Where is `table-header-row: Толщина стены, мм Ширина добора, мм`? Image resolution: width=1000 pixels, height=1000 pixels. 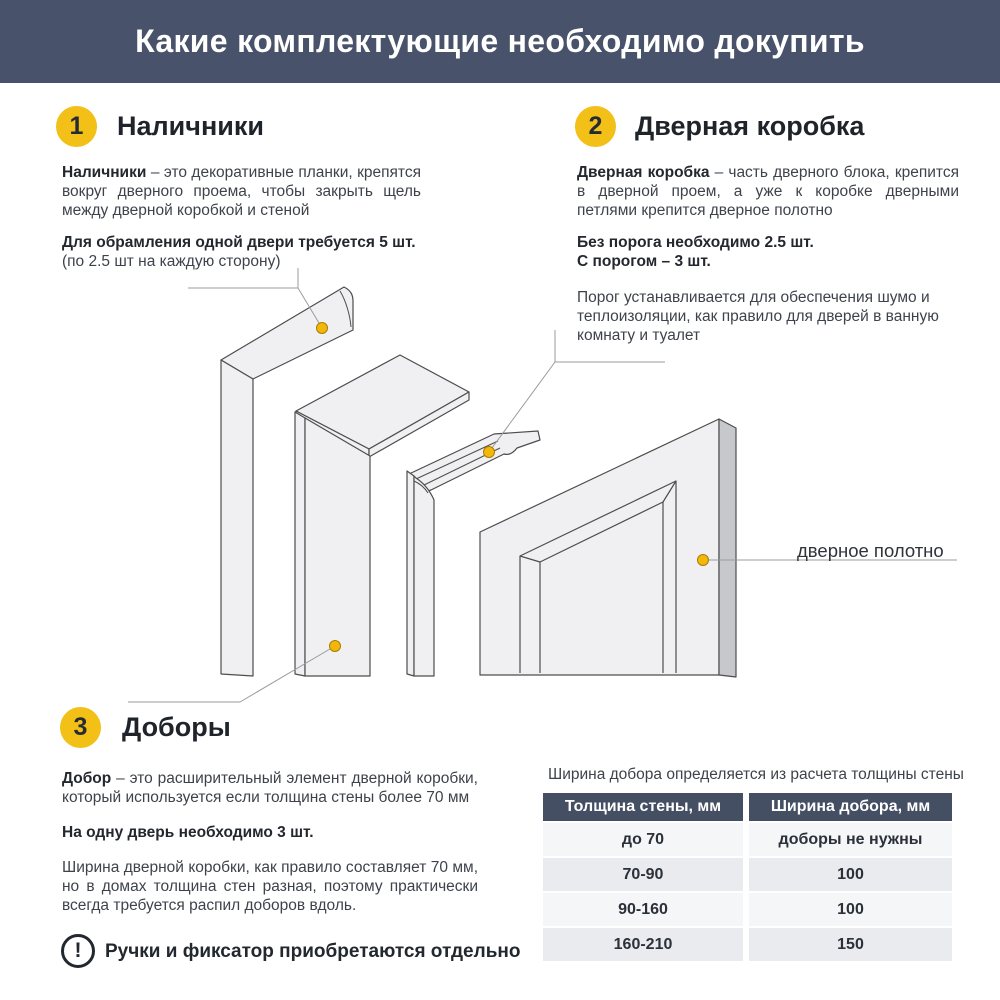 table-header-row: Толщина стены, мм Ширина добора, мм is located at coordinates (747, 807).